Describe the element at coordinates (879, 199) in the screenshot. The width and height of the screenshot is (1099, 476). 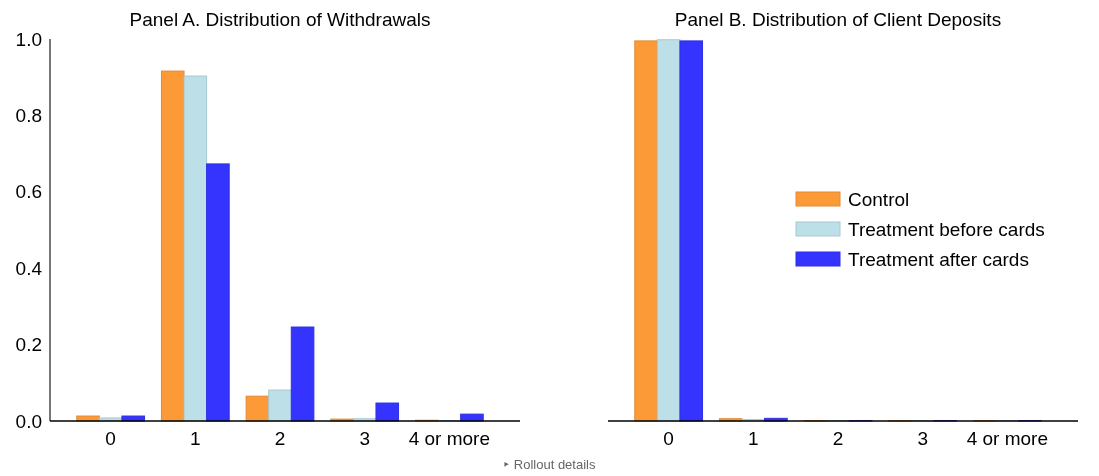
I see `legend-label: Control` at that location.